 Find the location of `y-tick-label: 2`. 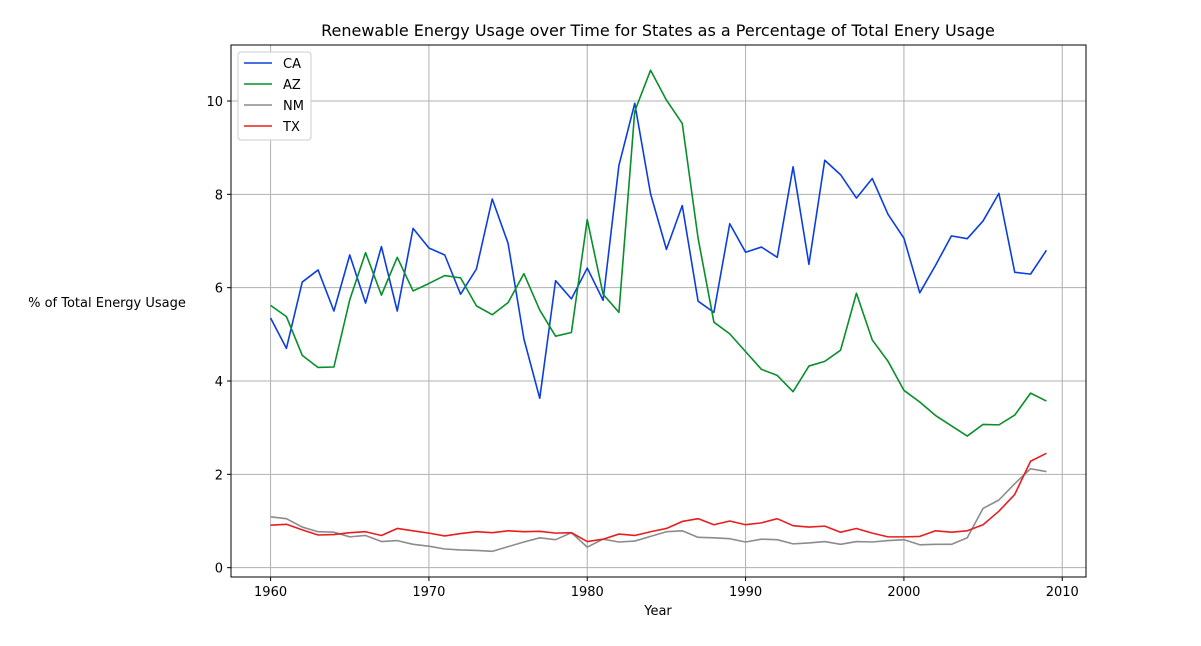

y-tick-label: 2 is located at coordinates (219, 475).